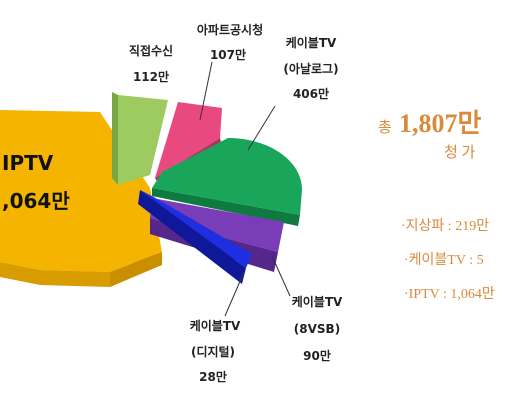 The height and width of the screenshot is (400, 511). What do you see at coordinates (317, 329) in the screenshot?
I see `label-vsb-sub: (8VSB)` at bounding box center [317, 329].